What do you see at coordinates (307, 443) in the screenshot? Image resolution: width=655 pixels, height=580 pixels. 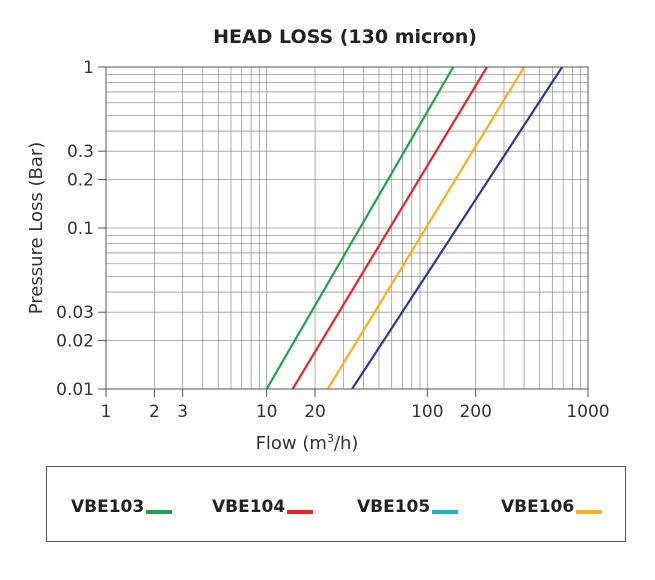 I see `x-axis-label: Flow (m3/h)` at bounding box center [307, 443].